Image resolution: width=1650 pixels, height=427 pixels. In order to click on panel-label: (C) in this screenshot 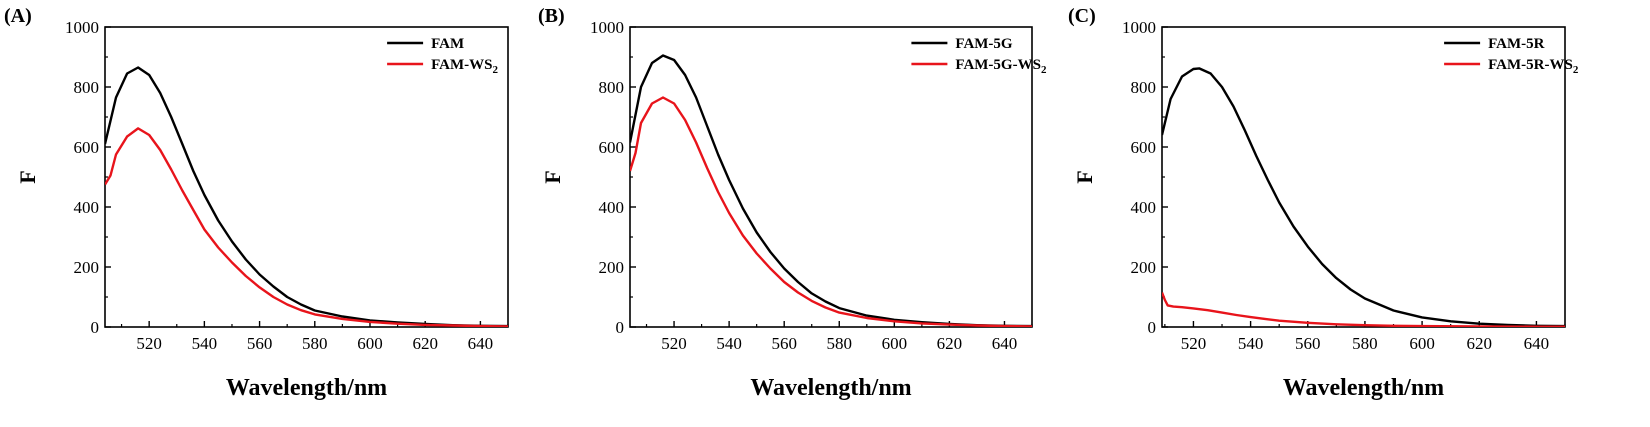, I will do `click(1082, 16)`.